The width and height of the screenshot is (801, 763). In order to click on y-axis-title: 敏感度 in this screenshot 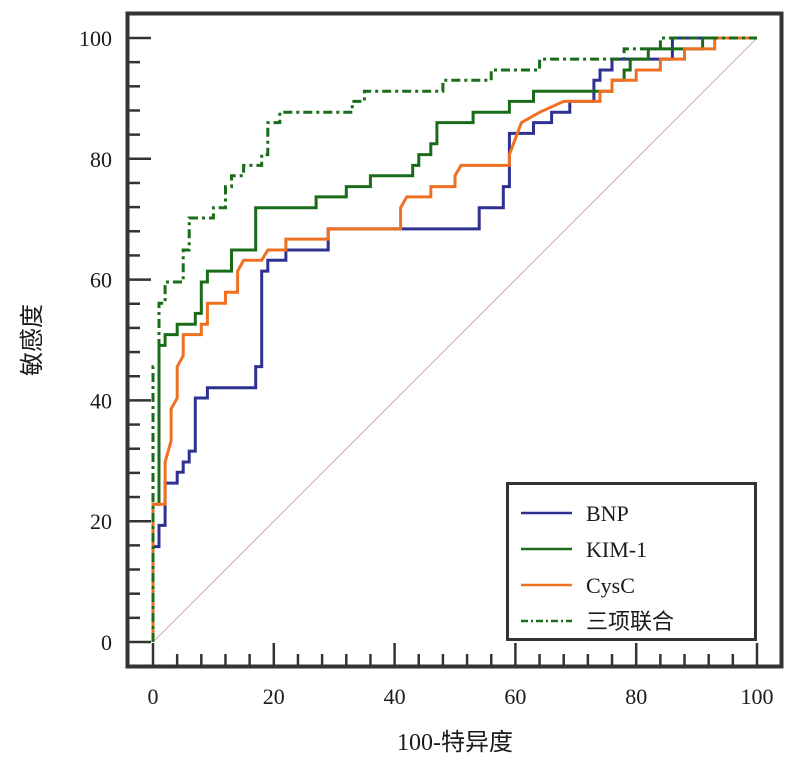, I will do `click(32, 340)`.